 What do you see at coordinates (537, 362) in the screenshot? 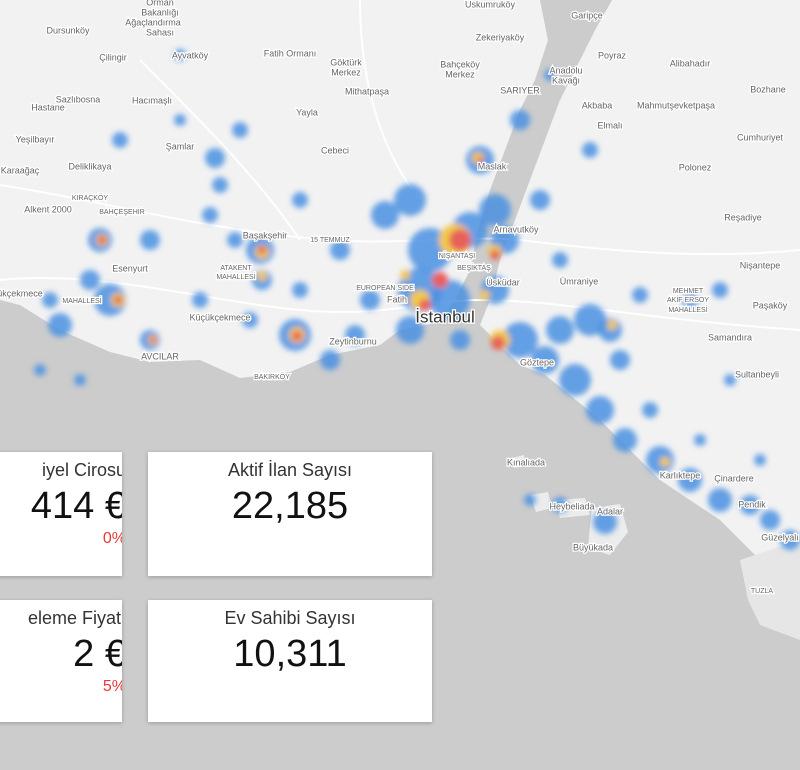
I see `map-label: Göztepe` at bounding box center [537, 362].